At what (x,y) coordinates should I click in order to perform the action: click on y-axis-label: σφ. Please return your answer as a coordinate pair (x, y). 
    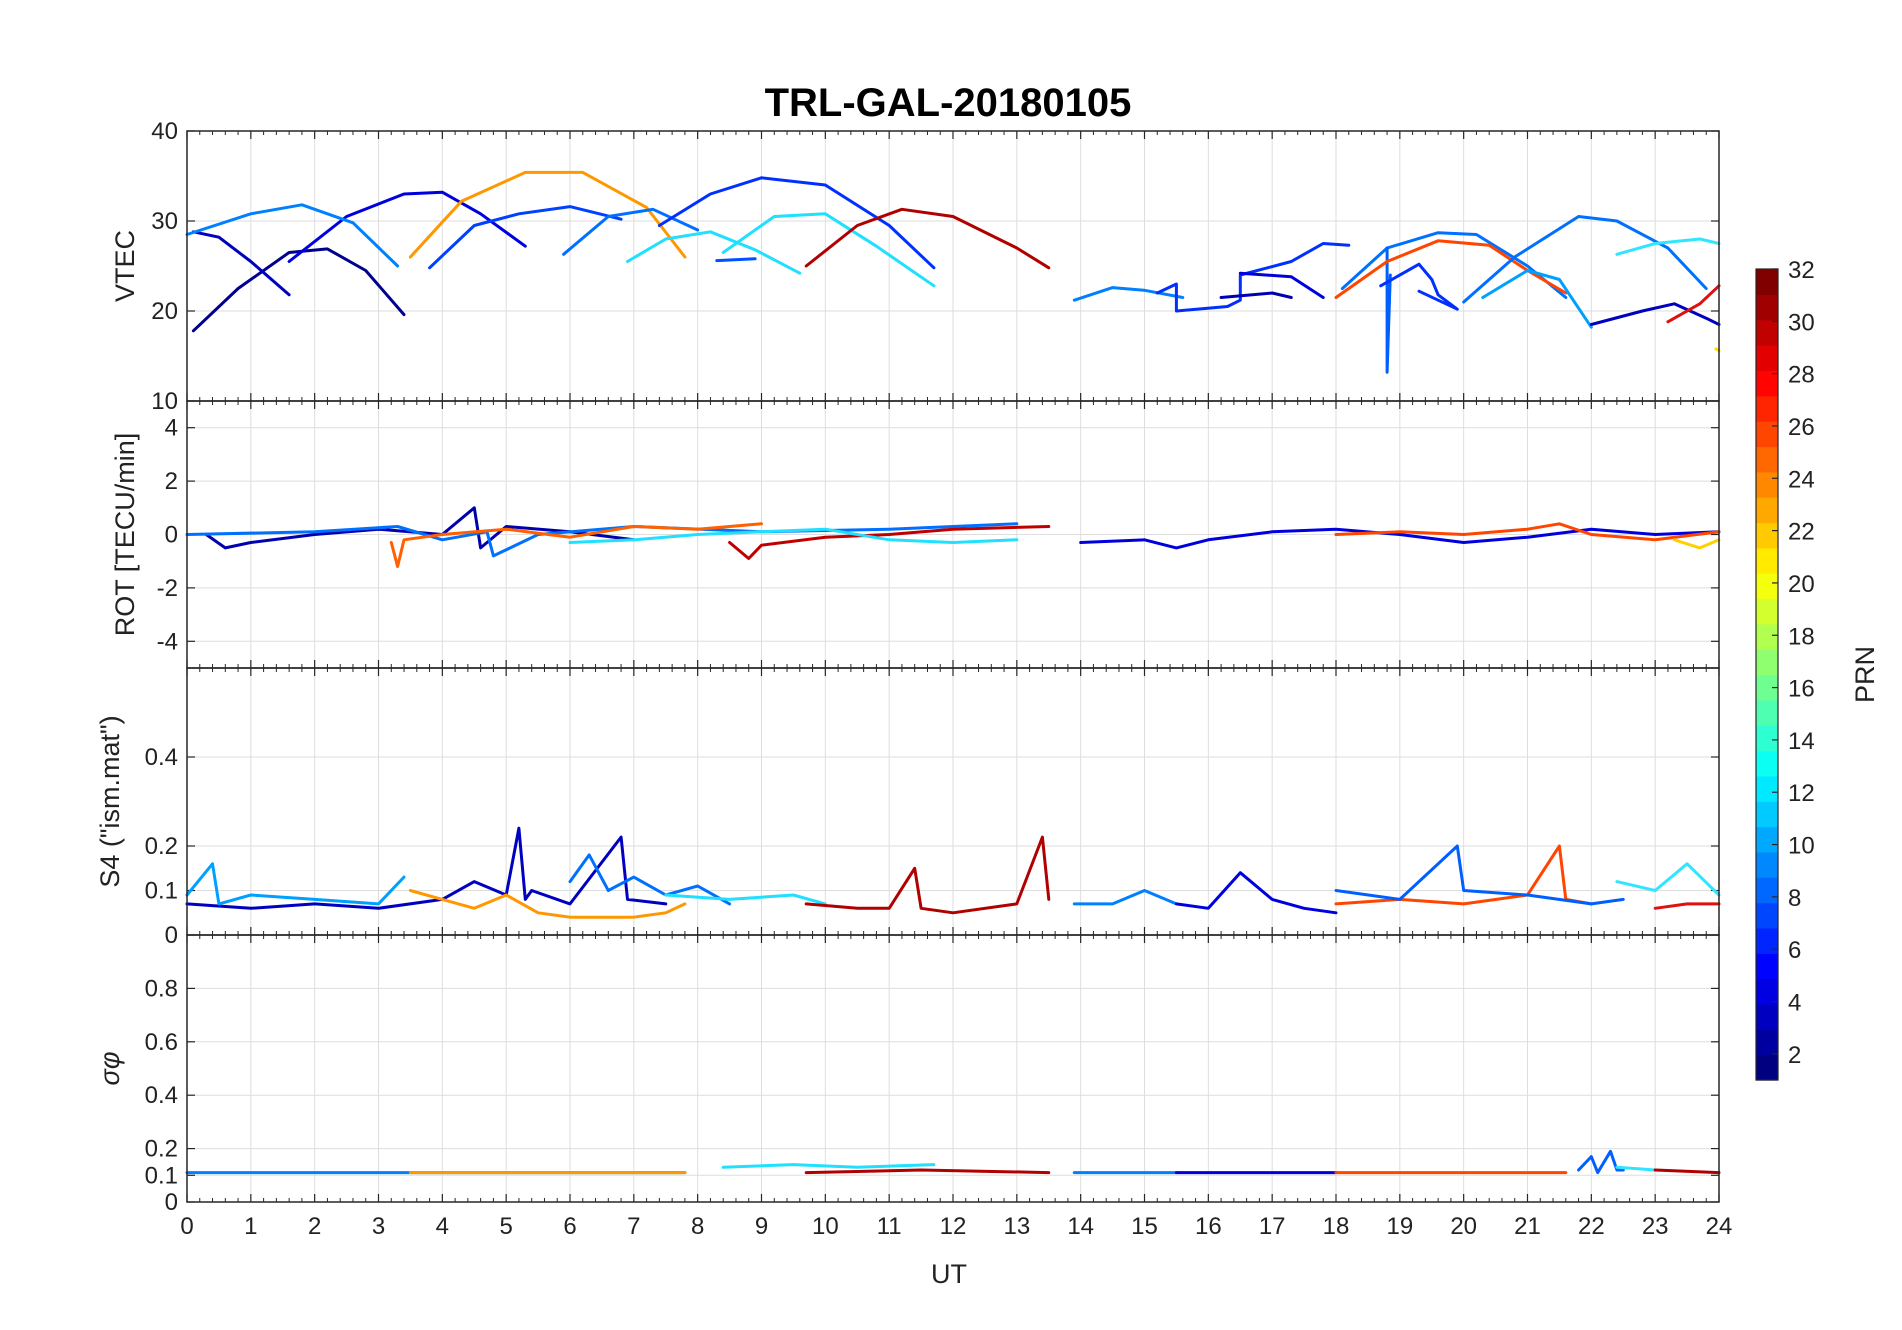
    Looking at the image, I should click on (110, 1069).